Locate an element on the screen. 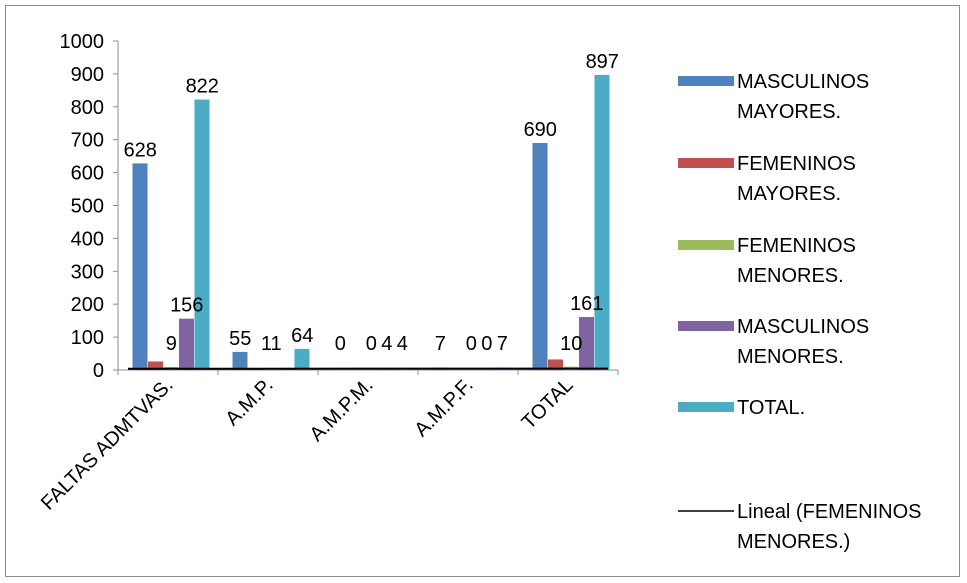  data-label-femeninos-menores: 10 is located at coordinates (571, 344).